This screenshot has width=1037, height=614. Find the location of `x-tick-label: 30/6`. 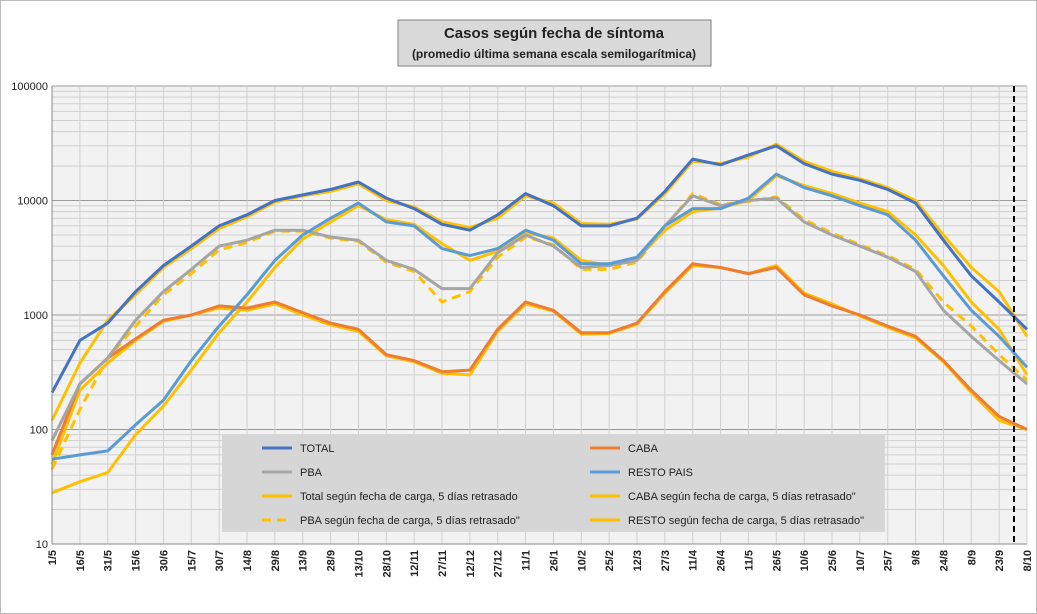

x-tick-label: 30/6 is located at coordinates (164, 560).